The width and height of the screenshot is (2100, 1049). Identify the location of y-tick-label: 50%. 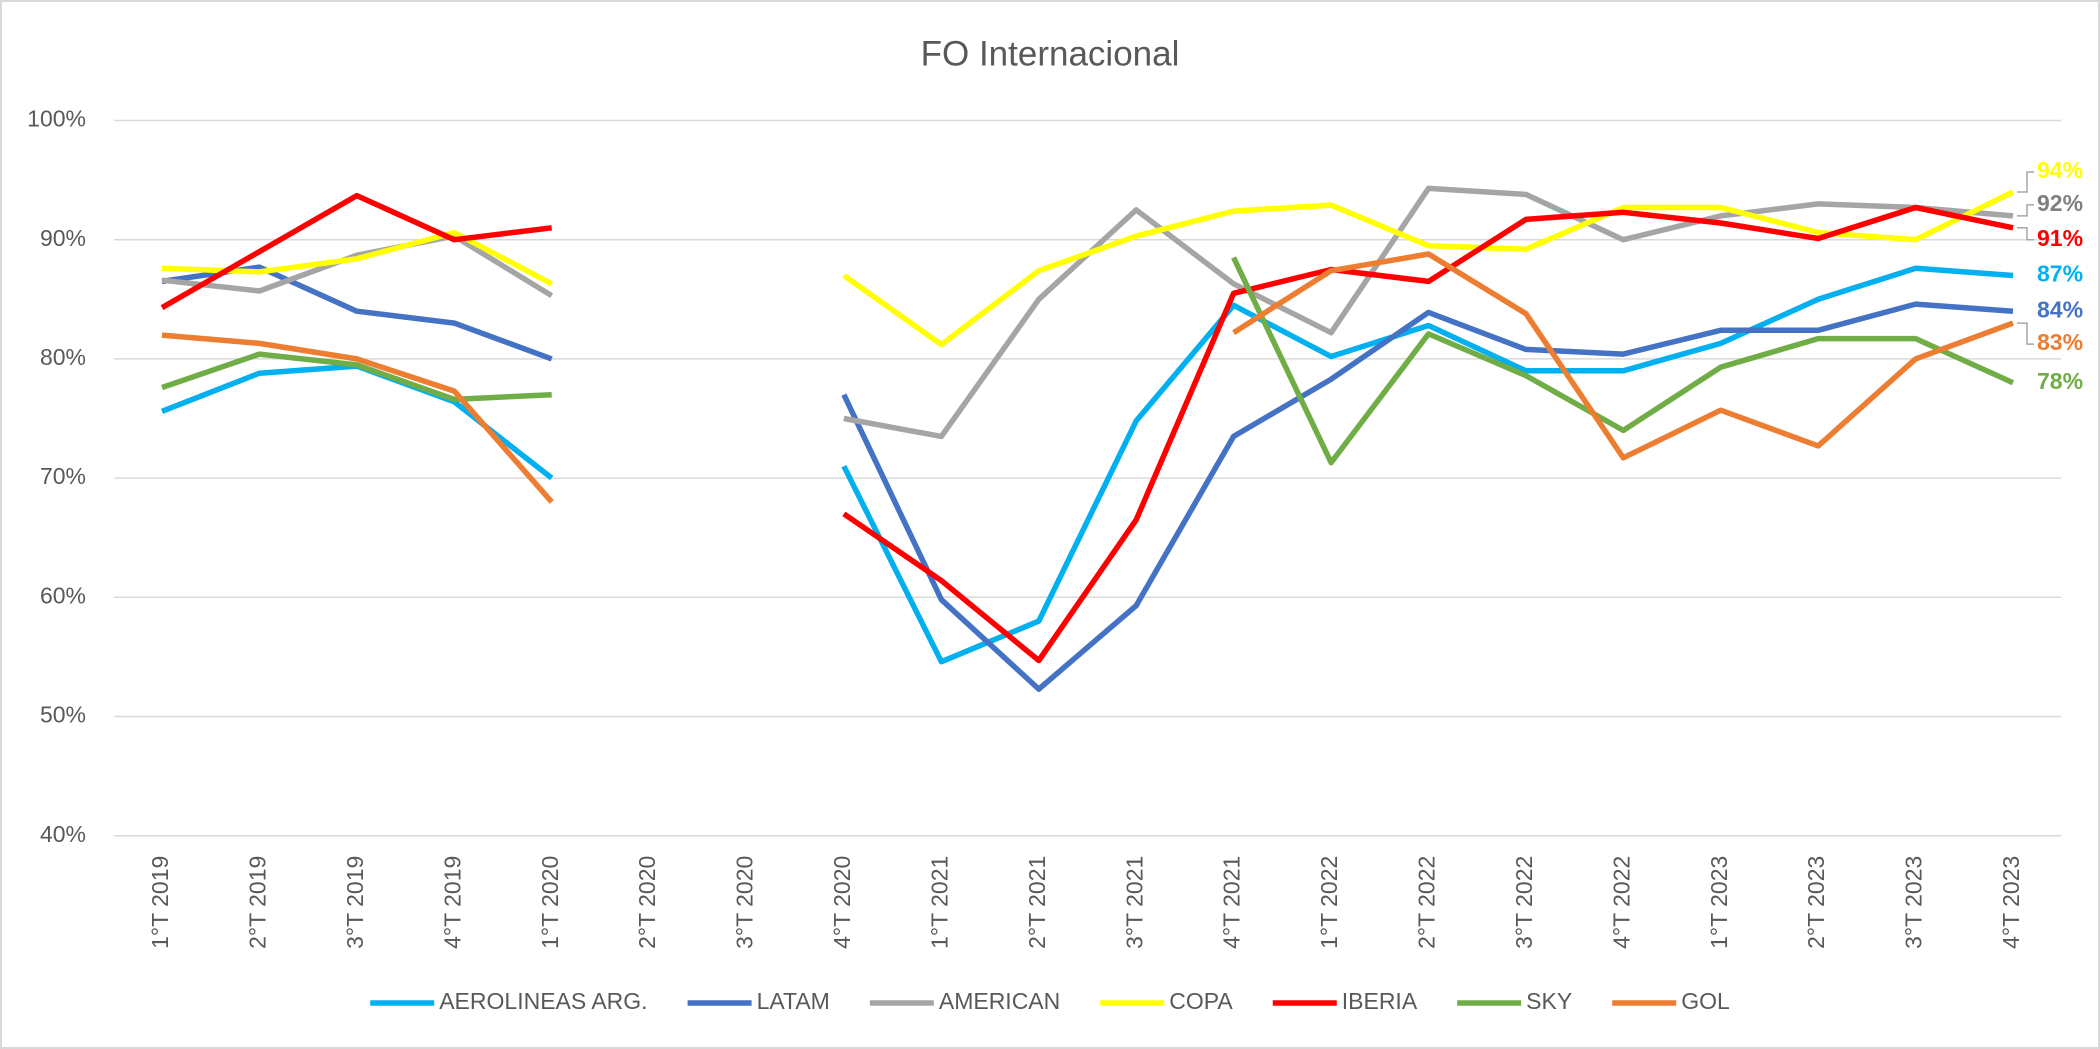
(63, 715).